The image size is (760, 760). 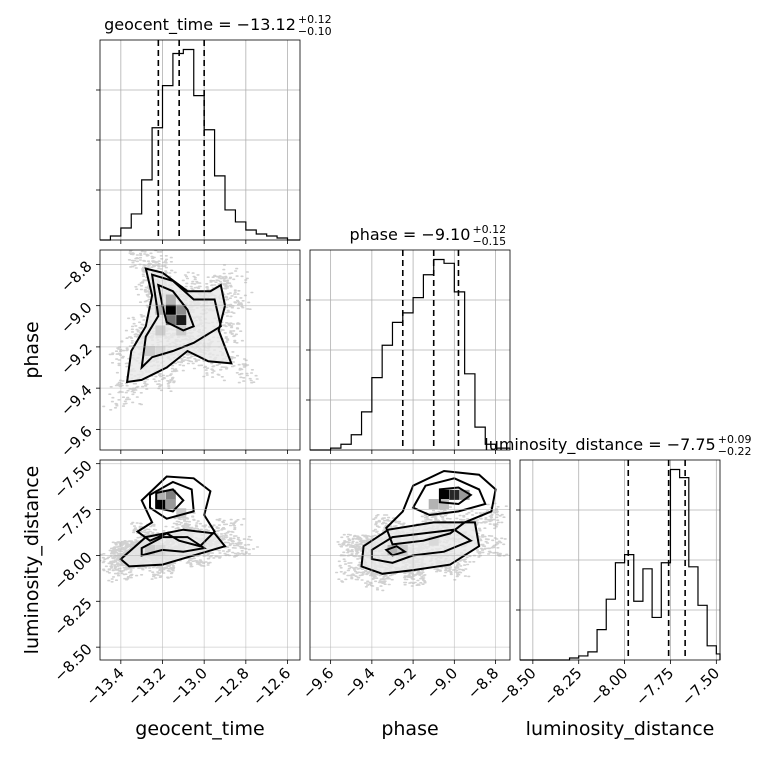 I want to click on ytick-label-phase-4: −8.8, so click(x=76, y=276).